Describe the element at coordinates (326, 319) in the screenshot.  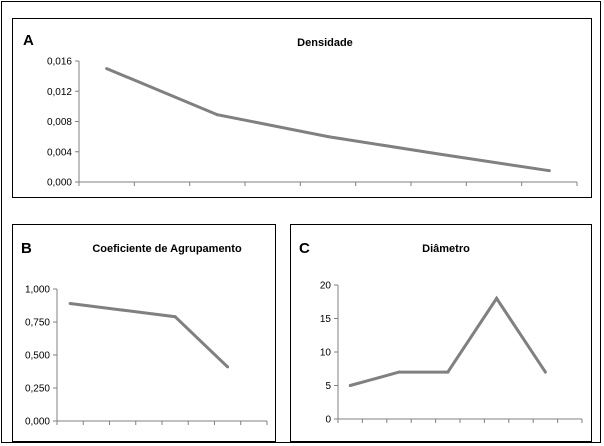
I see `chart-c-ytick-label: 15` at that location.